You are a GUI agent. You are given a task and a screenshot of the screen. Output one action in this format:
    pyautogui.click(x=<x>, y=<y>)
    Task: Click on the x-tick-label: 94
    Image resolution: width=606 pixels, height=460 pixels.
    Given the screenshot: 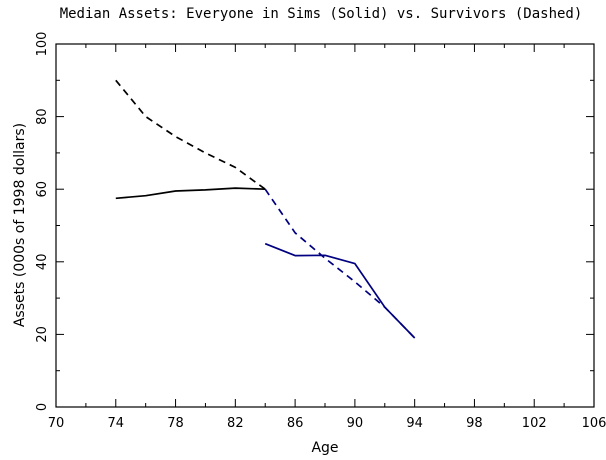 What is the action you would take?
    pyautogui.click(x=414, y=423)
    